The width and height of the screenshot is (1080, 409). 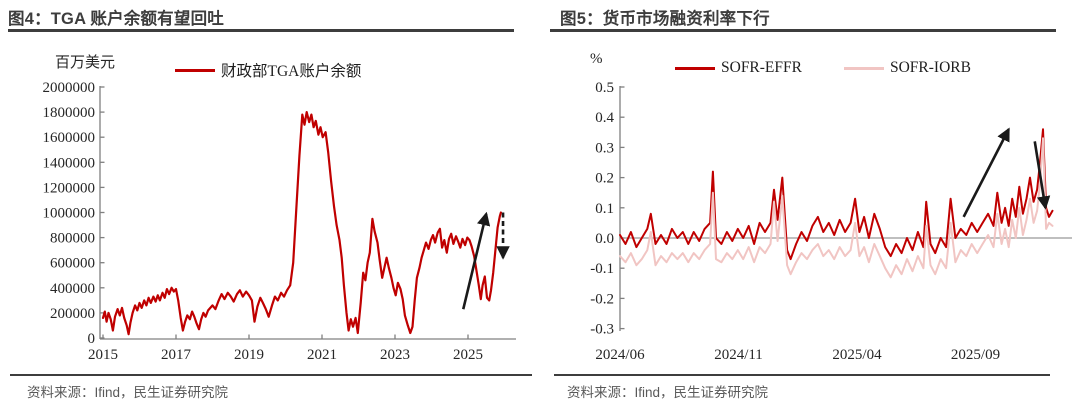 I want to click on x-tick-label: 2017, so click(x=176, y=355).